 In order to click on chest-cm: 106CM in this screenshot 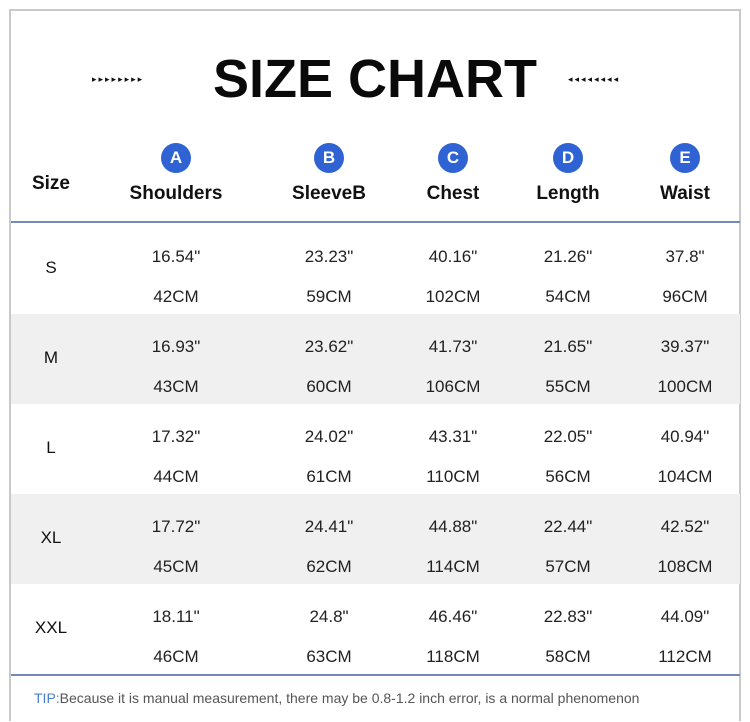, I will do `click(453, 386)`.